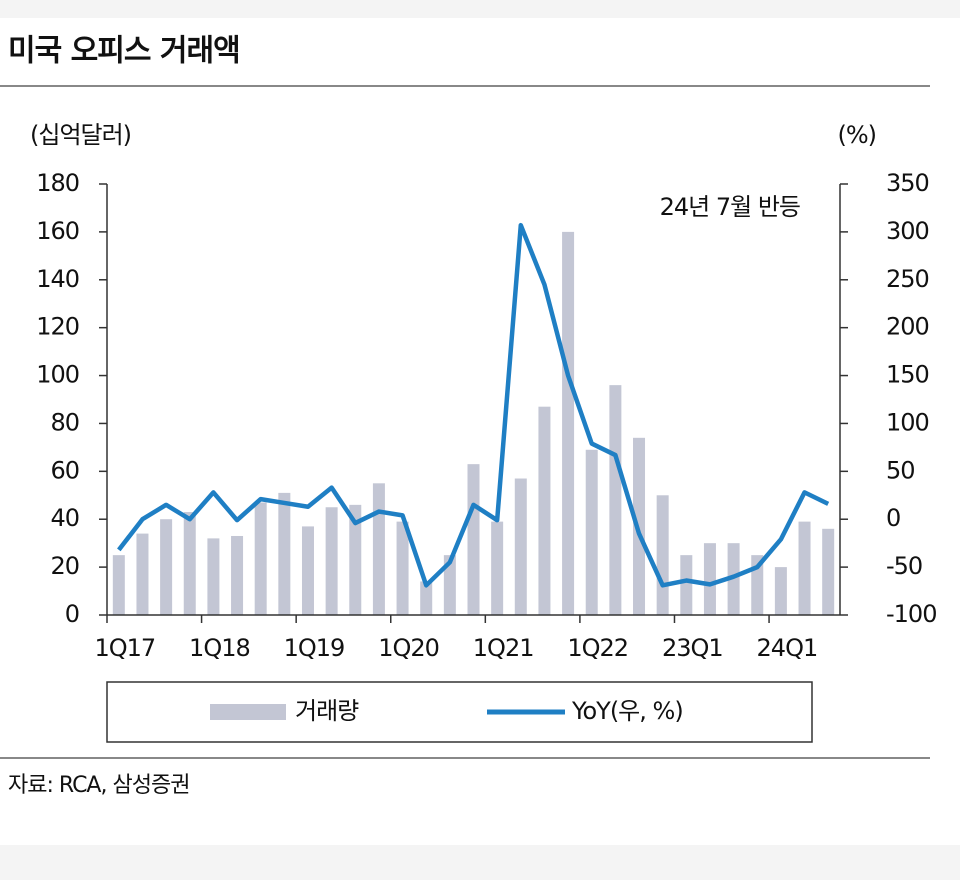 The image size is (960, 884). Describe the element at coordinates (459, 712) in the screenshot. I see `legend-box` at that location.